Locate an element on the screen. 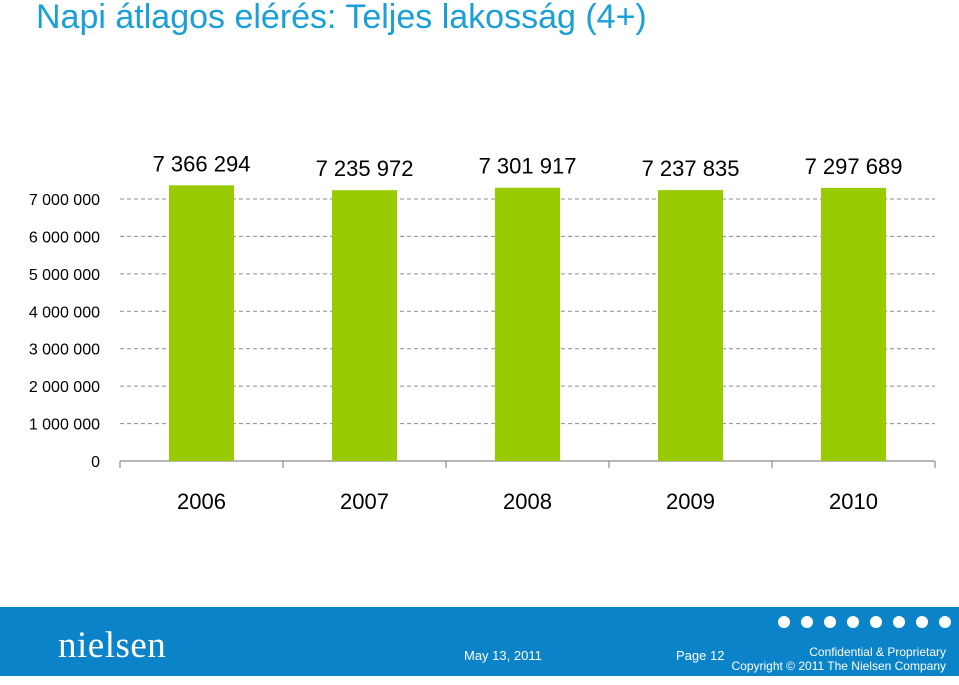  y-tick-label: 0 is located at coordinates (95, 462).